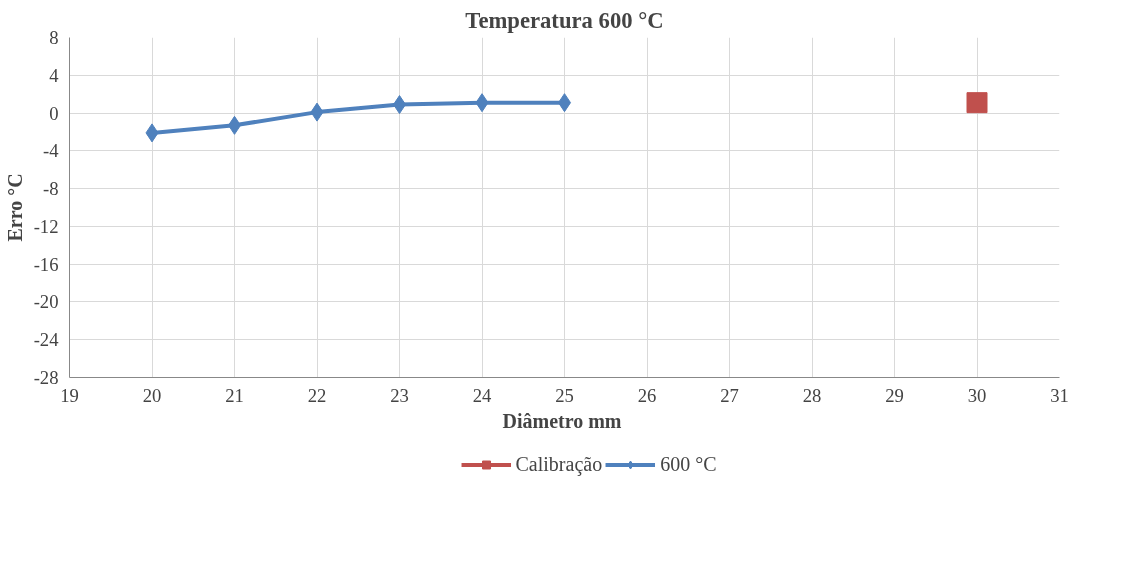 Image resolution: width=1128 pixels, height=581 pixels. I want to click on x-tick-label: 31, so click(1059, 395).